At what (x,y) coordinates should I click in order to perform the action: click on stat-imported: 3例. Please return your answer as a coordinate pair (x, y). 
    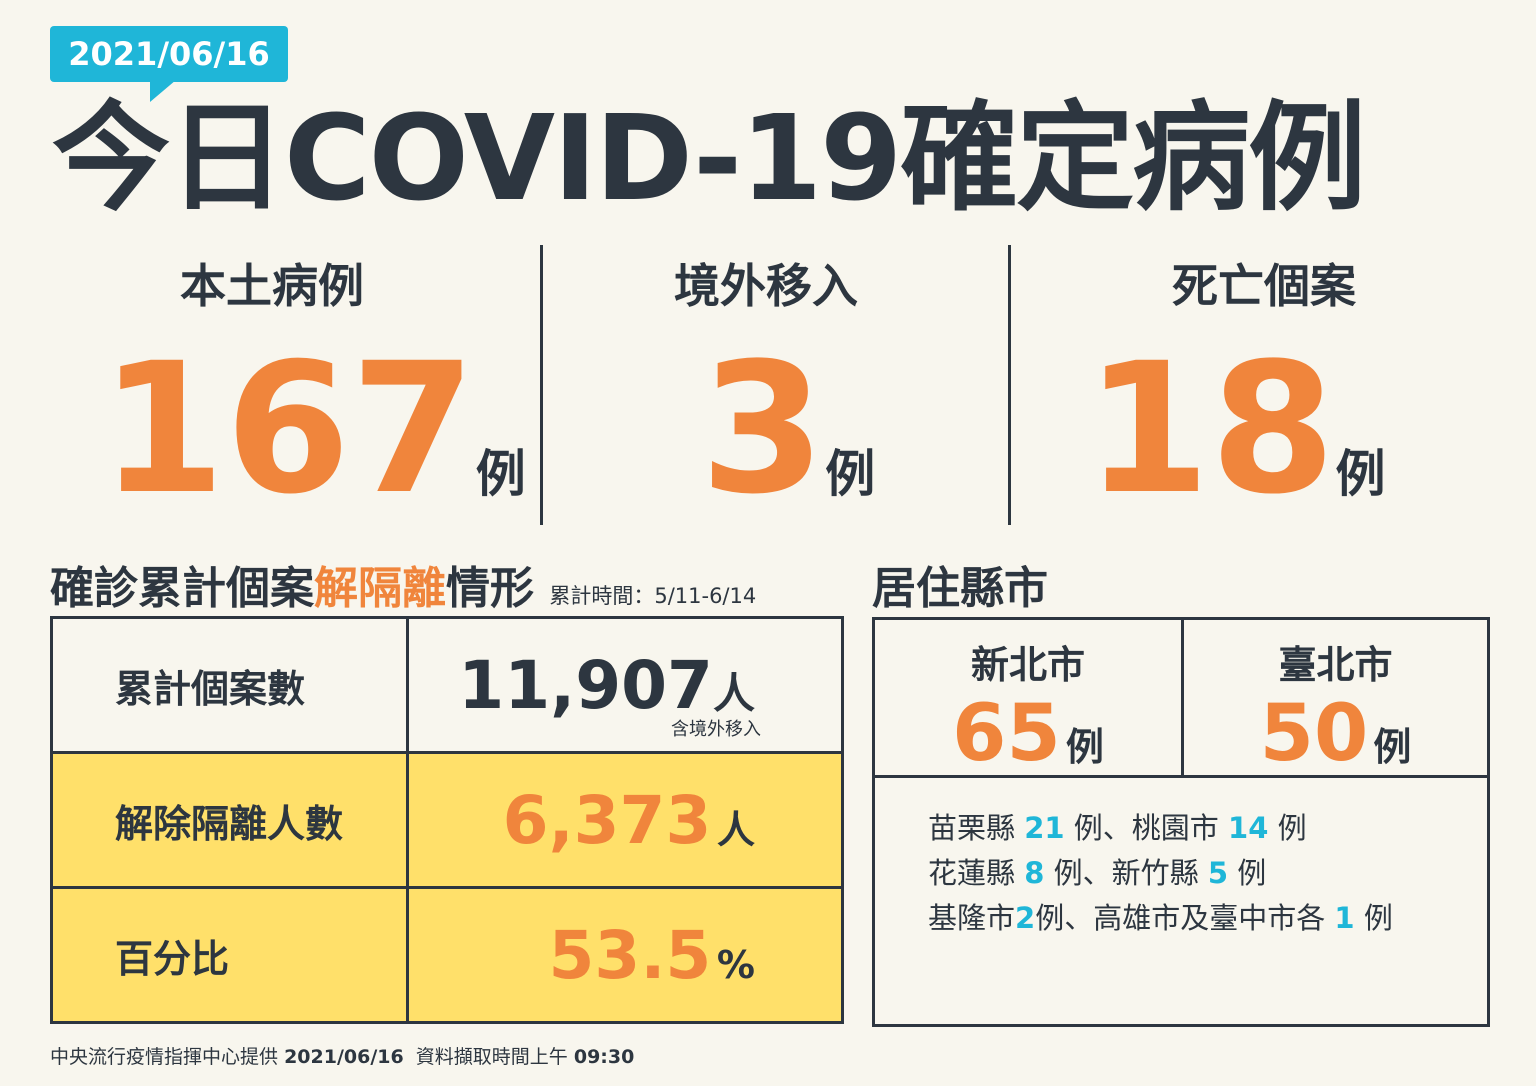
    Looking at the image, I should click on (787, 452).